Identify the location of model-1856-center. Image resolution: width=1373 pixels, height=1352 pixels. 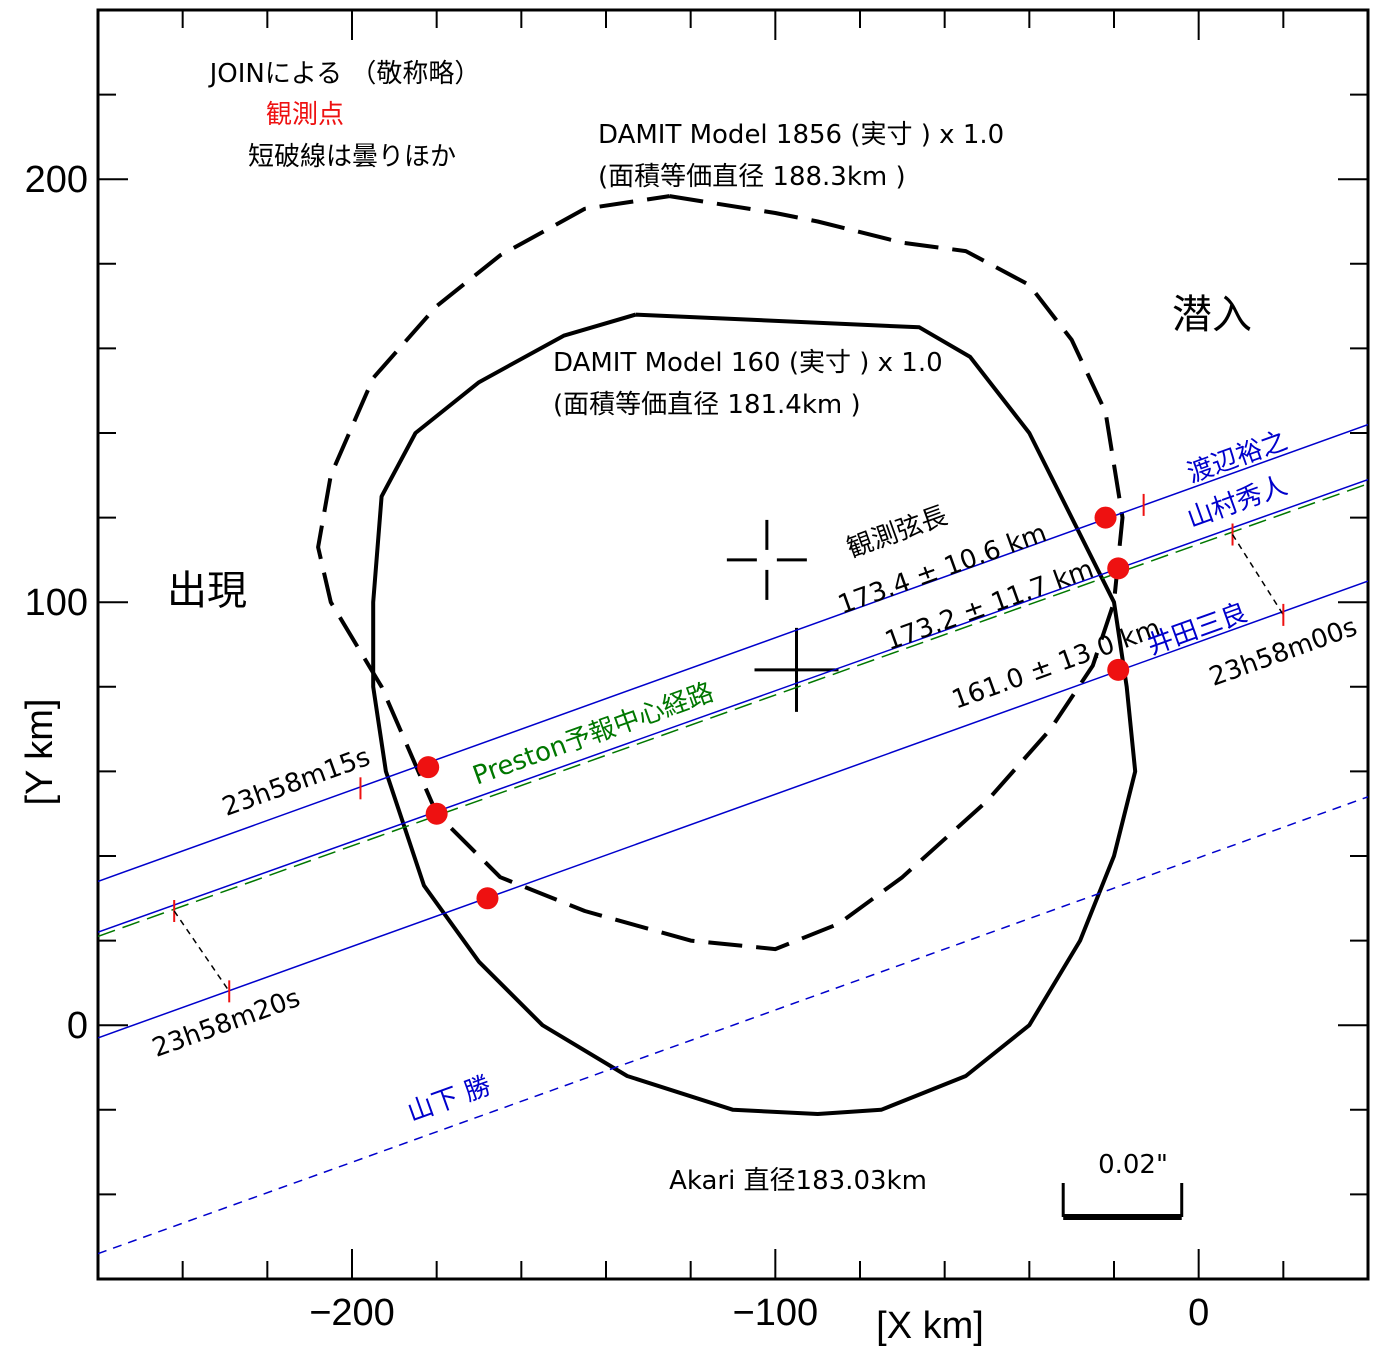
(766, 559).